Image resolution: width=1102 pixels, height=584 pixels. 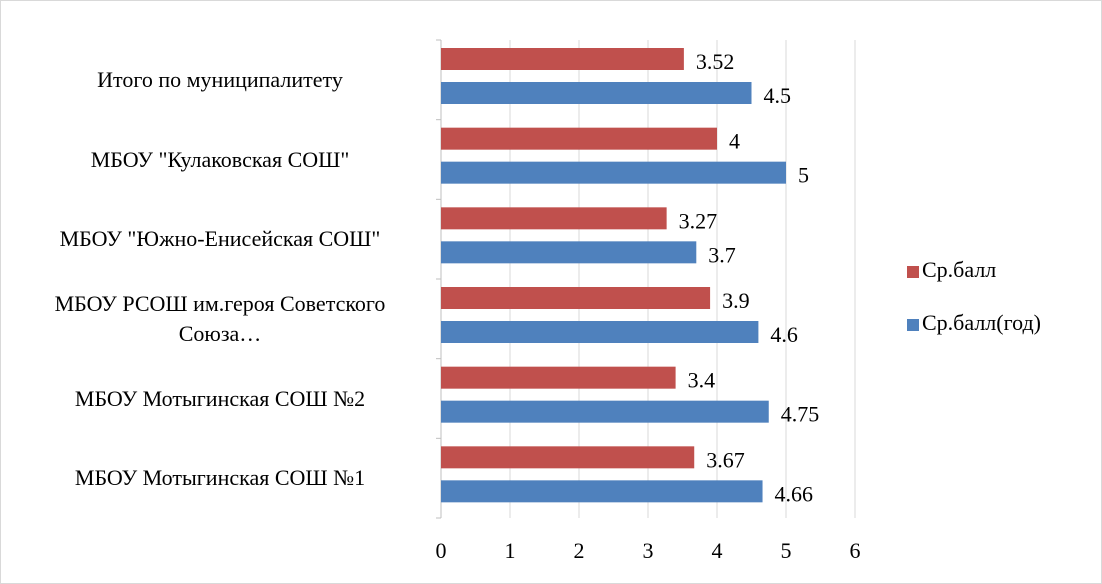 I want to click on x-tick-label: 5, so click(x=786, y=550).